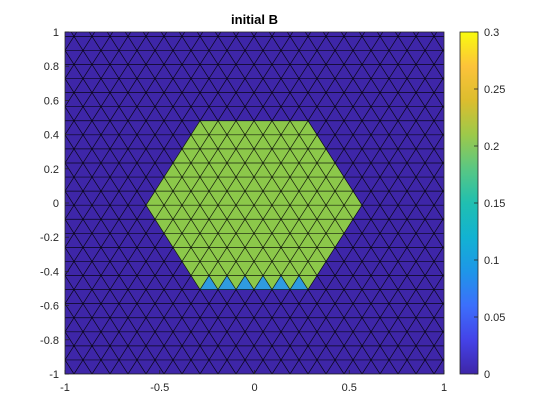 Image resolution: width=560 pixels, height=420 pixels. What do you see at coordinates (491, 33) in the screenshot?
I see `colorbar-tick-label: 0.3` at bounding box center [491, 33].